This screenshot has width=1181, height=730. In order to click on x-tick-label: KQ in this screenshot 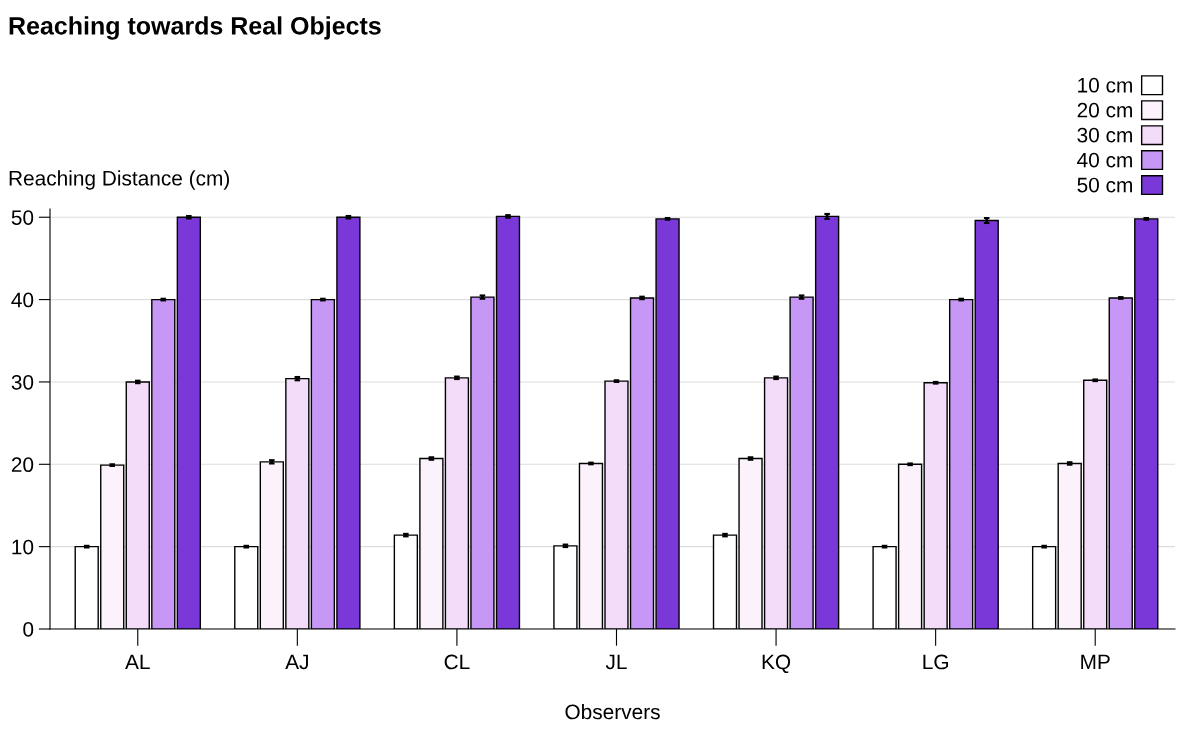, I will do `click(776, 664)`.